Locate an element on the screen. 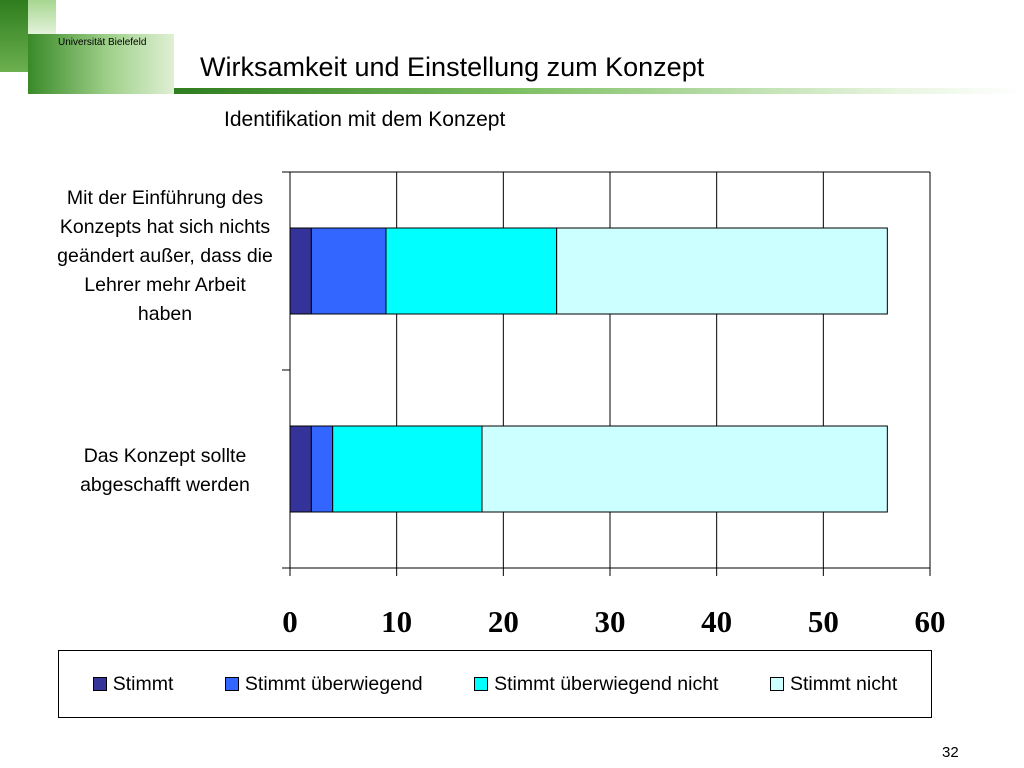 This screenshot has height=768, width=1024. legend-item: Stimmt is located at coordinates (133, 684).